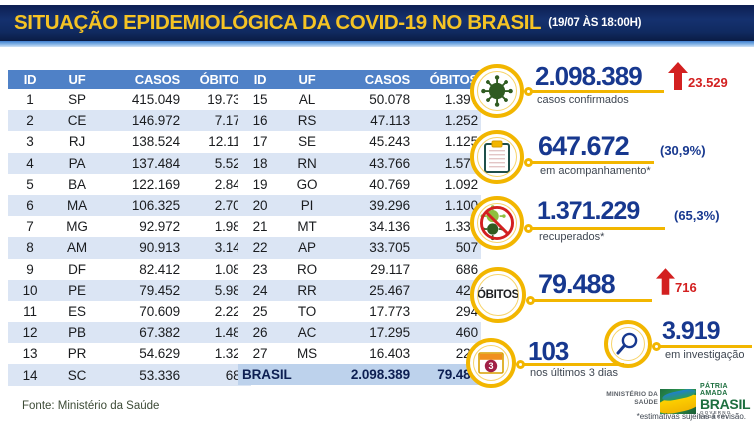 The image size is (754, 425). I want to click on virus-icon-ring, so click(497, 91).